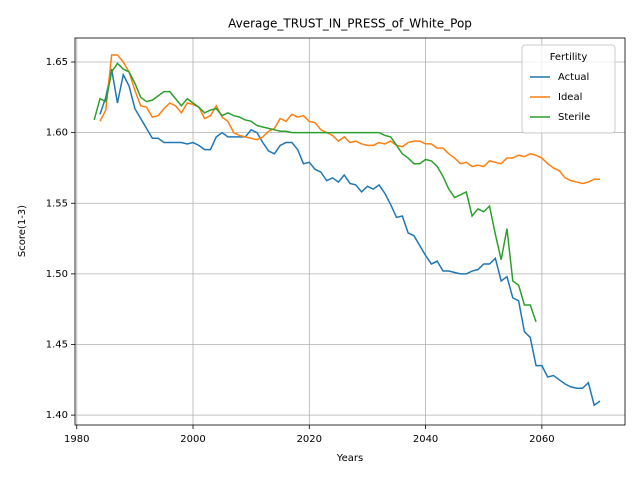 The image size is (640, 480). I want to click on chart-title: Average_TRUST_IN_PRESS_of_White_Pop, so click(350, 24).